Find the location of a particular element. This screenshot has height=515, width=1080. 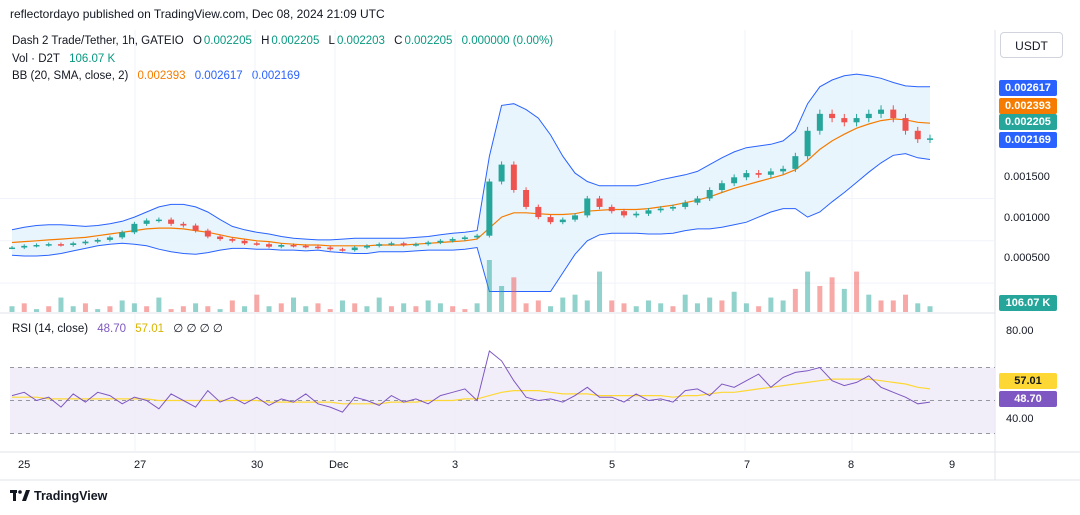

volume-tag: 106.07 K is located at coordinates (1028, 303).